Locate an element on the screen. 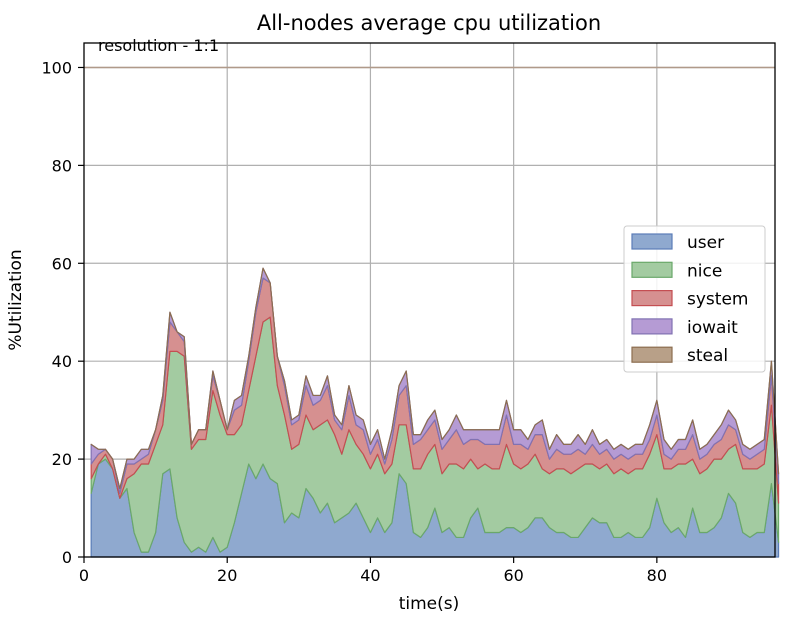 Image resolution: width=800 pixels, height=618 pixels. y-tick-label: 0 is located at coordinates (67, 557).